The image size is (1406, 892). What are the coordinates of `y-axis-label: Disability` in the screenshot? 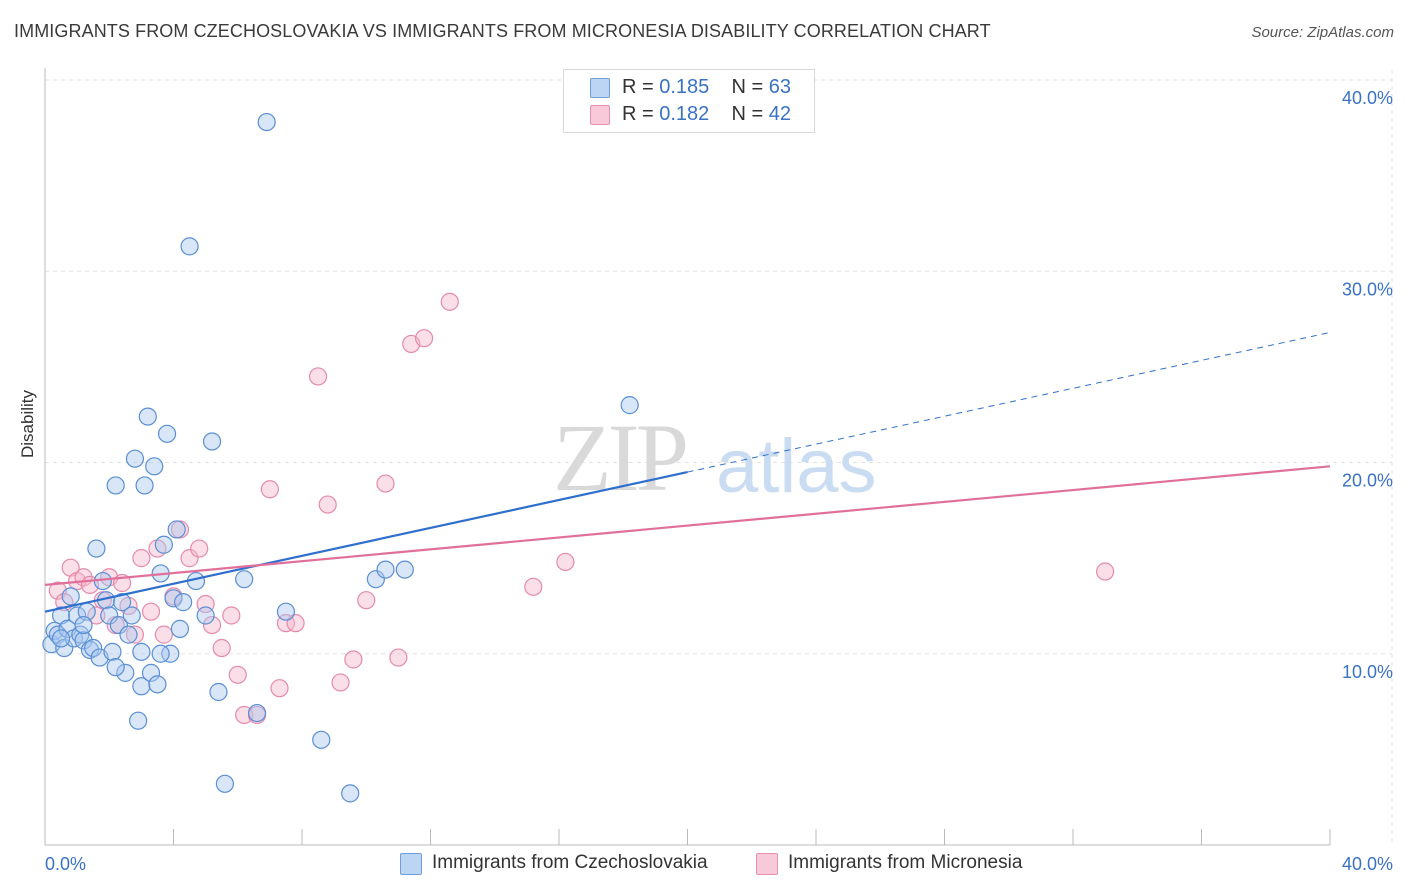 It's located at (27, 423).